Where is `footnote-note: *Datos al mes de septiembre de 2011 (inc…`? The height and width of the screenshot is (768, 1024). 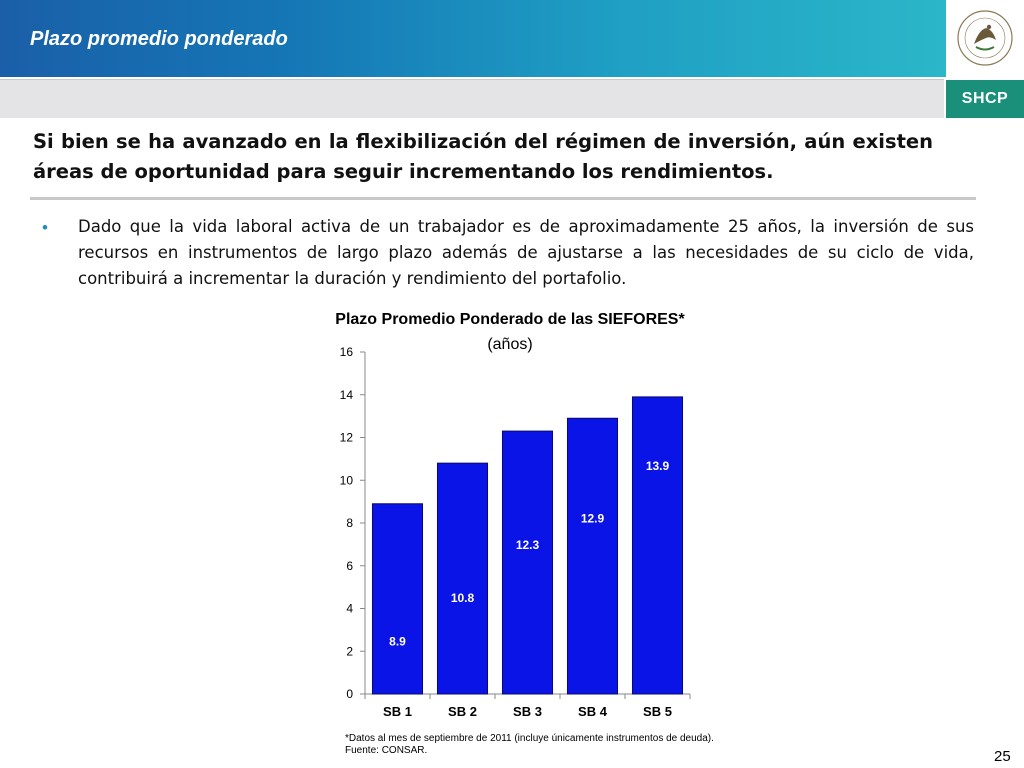
footnote-note: *Datos al mes de septiembre de 2011 (inc… is located at coordinates (529, 738).